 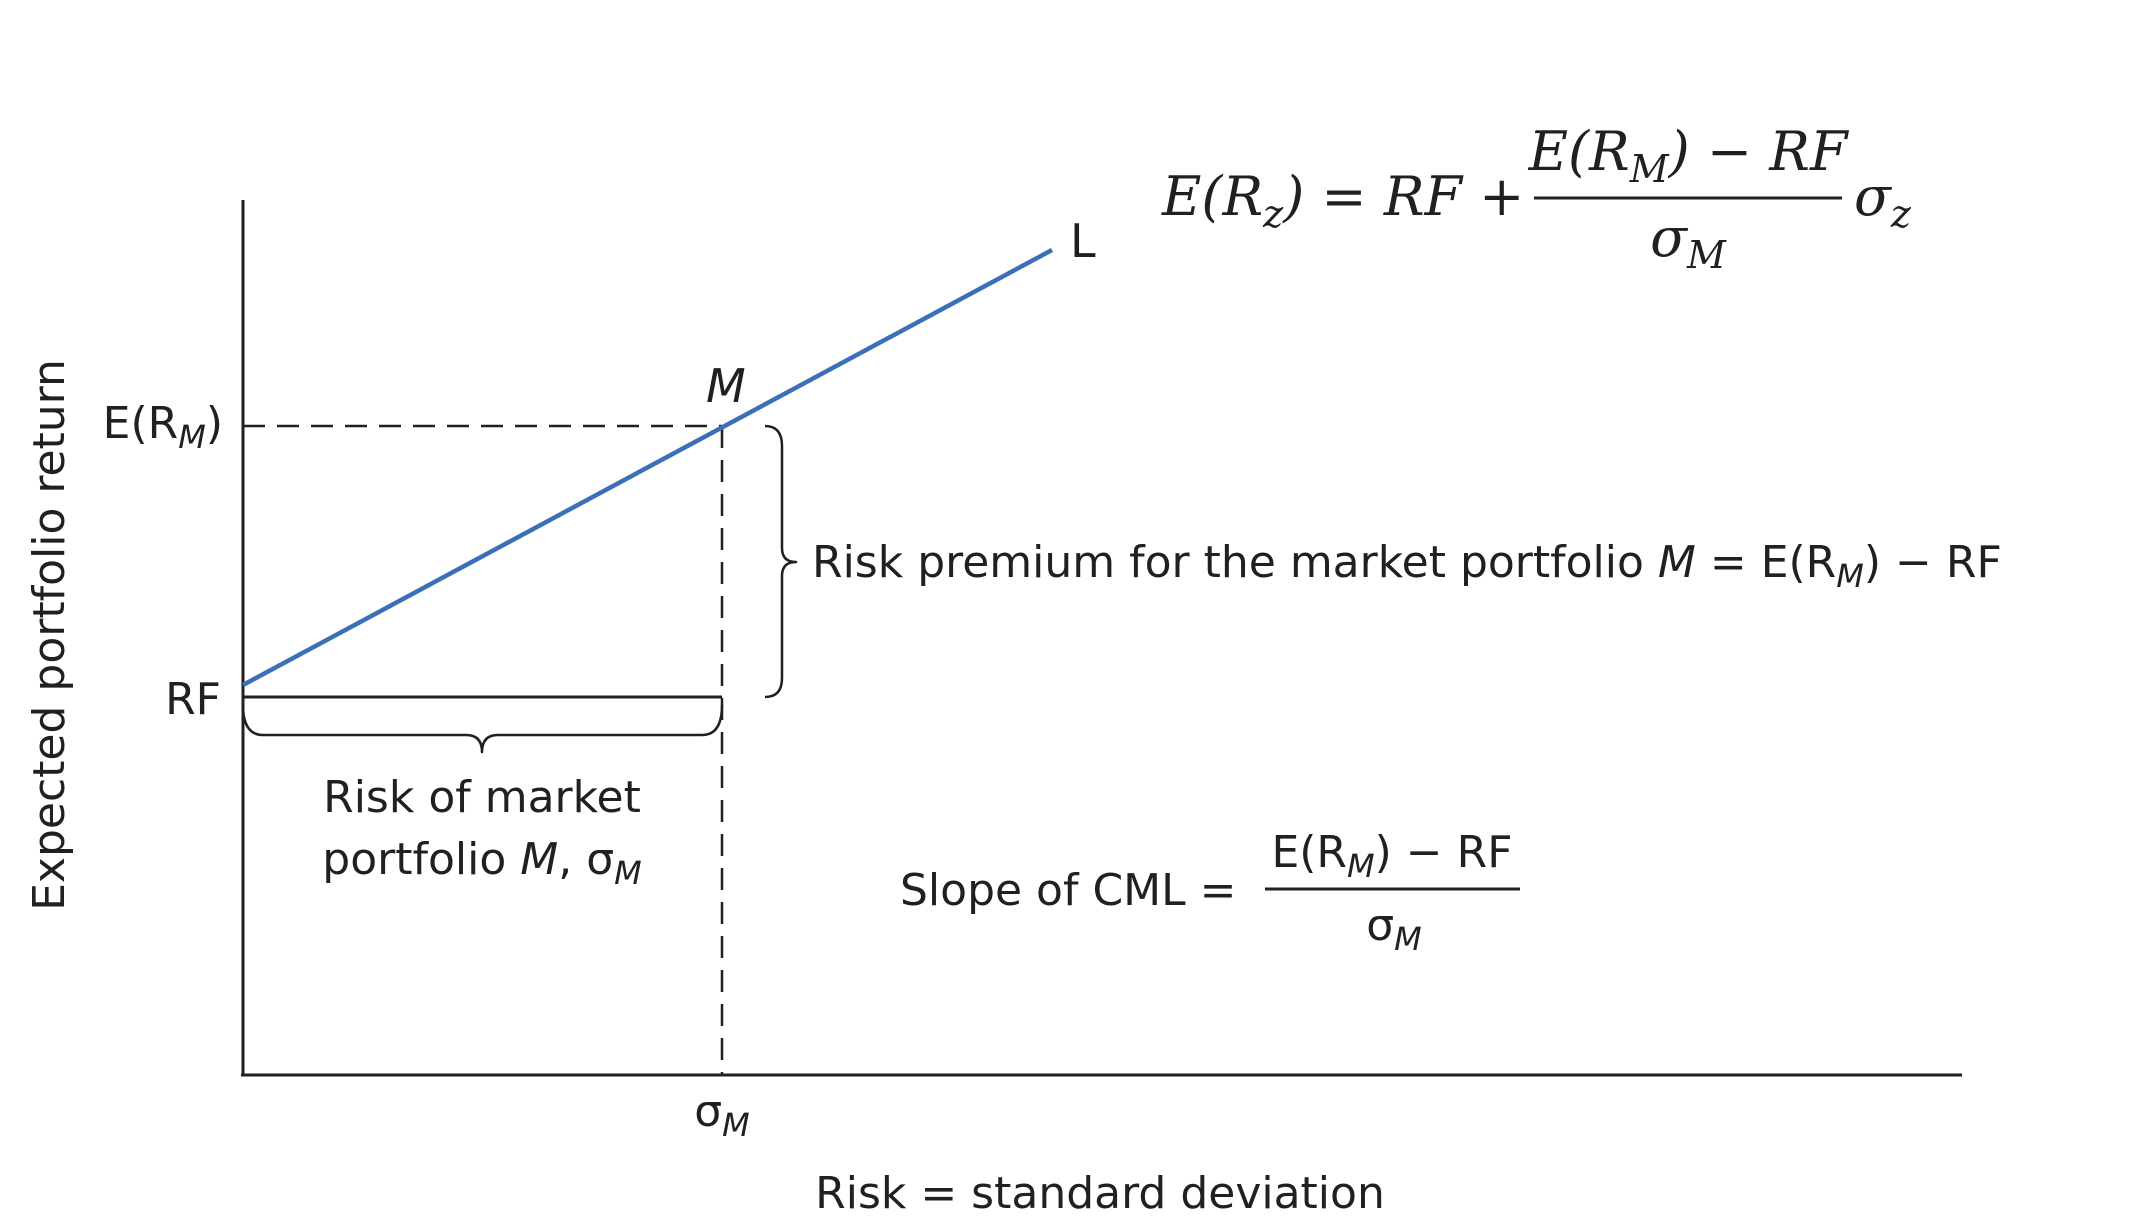 What do you see at coordinates (1688, 241) in the screenshot?
I see `formula-denominator: σM` at bounding box center [1688, 241].